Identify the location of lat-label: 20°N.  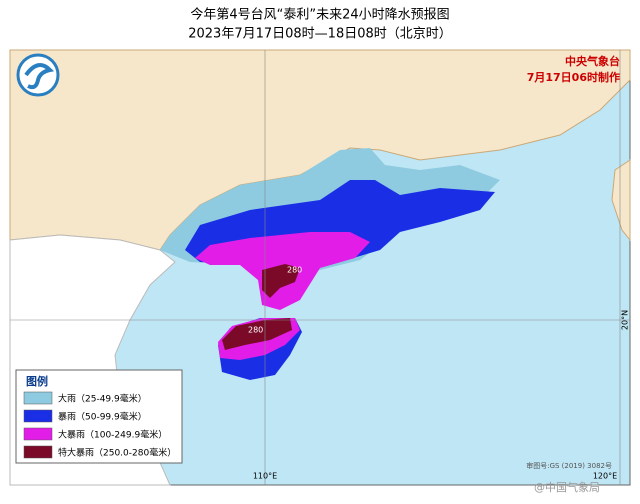
(625, 320).